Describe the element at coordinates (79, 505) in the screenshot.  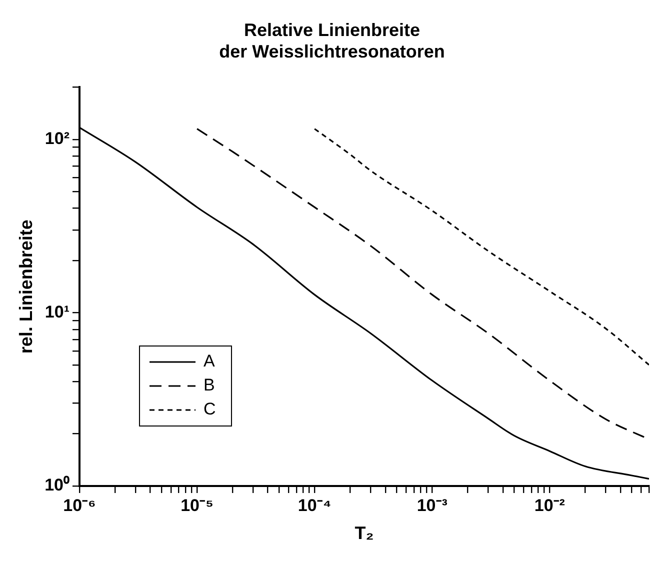
I see `x-tick-label: 10⁻⁶` at that location.